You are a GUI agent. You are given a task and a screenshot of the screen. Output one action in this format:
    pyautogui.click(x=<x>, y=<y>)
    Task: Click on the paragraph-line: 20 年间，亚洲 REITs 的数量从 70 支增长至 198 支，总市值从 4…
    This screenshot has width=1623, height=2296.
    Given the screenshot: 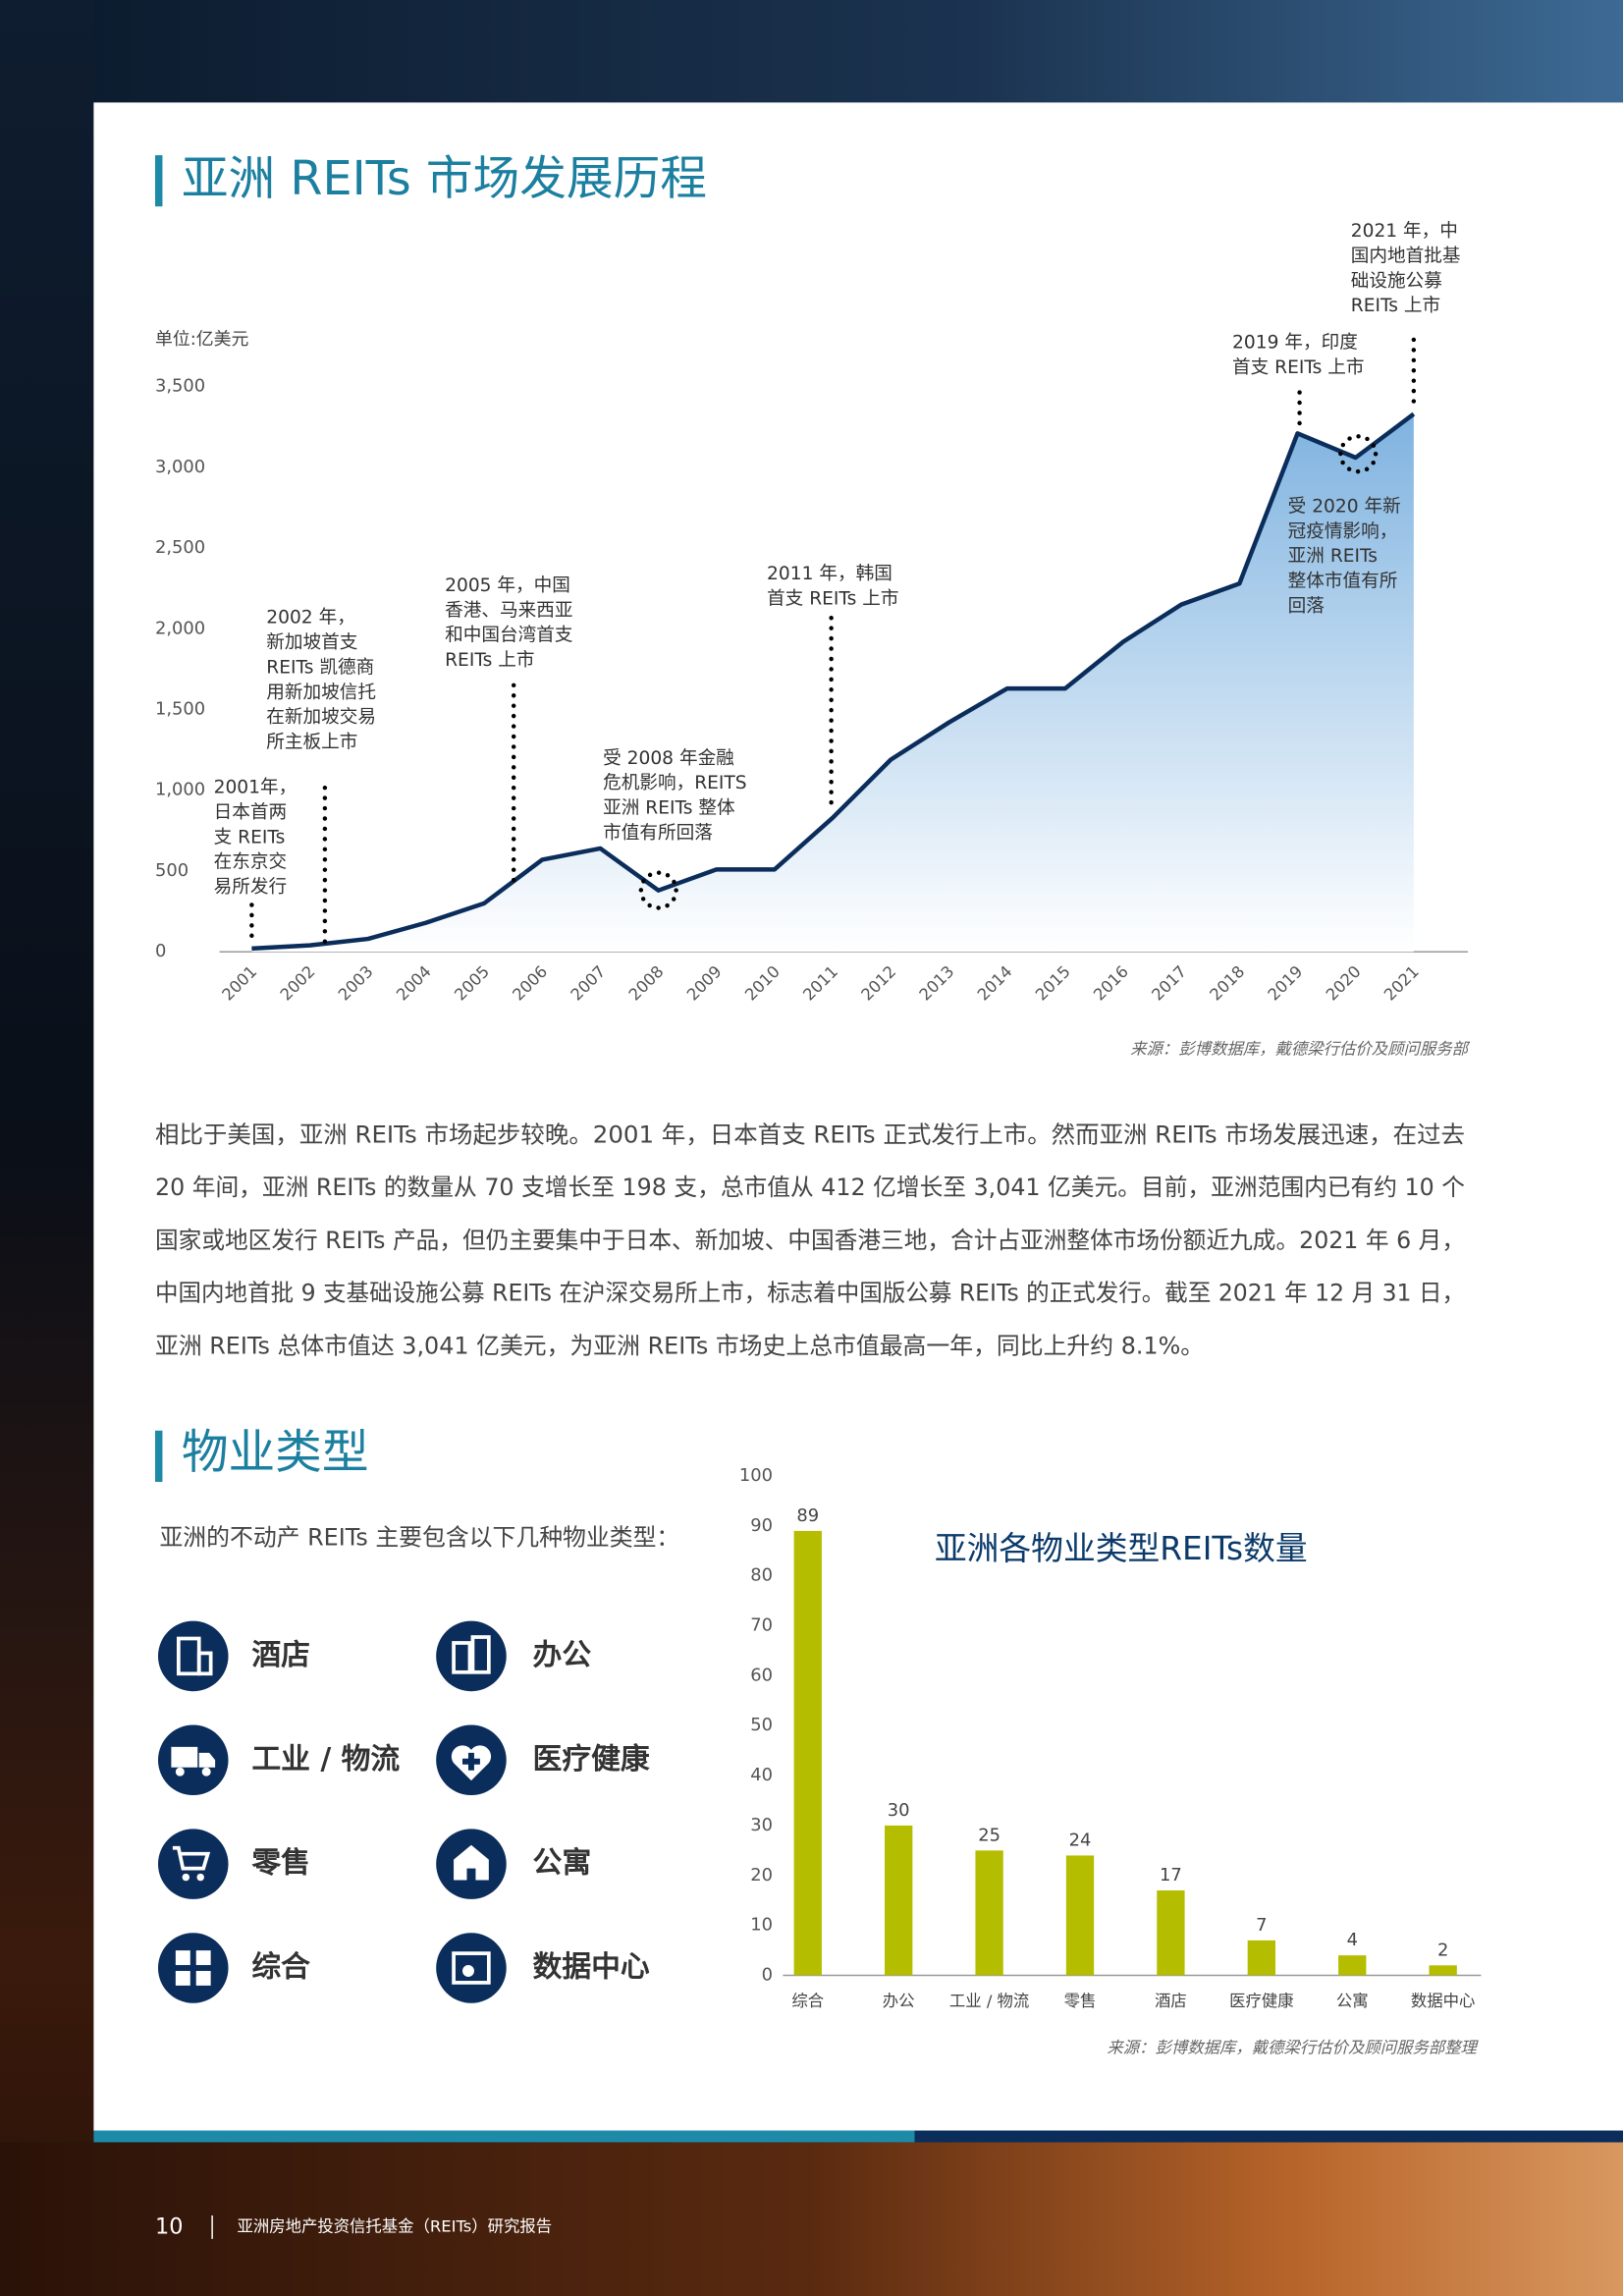 What is the action you would take?
    pyautogui.click(x=810, y=1187)
    